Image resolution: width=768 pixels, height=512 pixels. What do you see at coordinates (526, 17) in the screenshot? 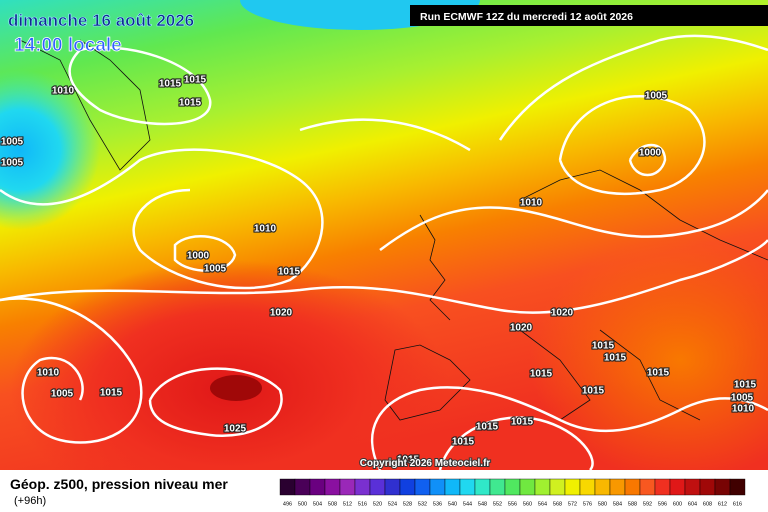
I see `run-info: Run ECMWF 12Z du mercredi 12 août 2026` at bounding box center [526, 17].